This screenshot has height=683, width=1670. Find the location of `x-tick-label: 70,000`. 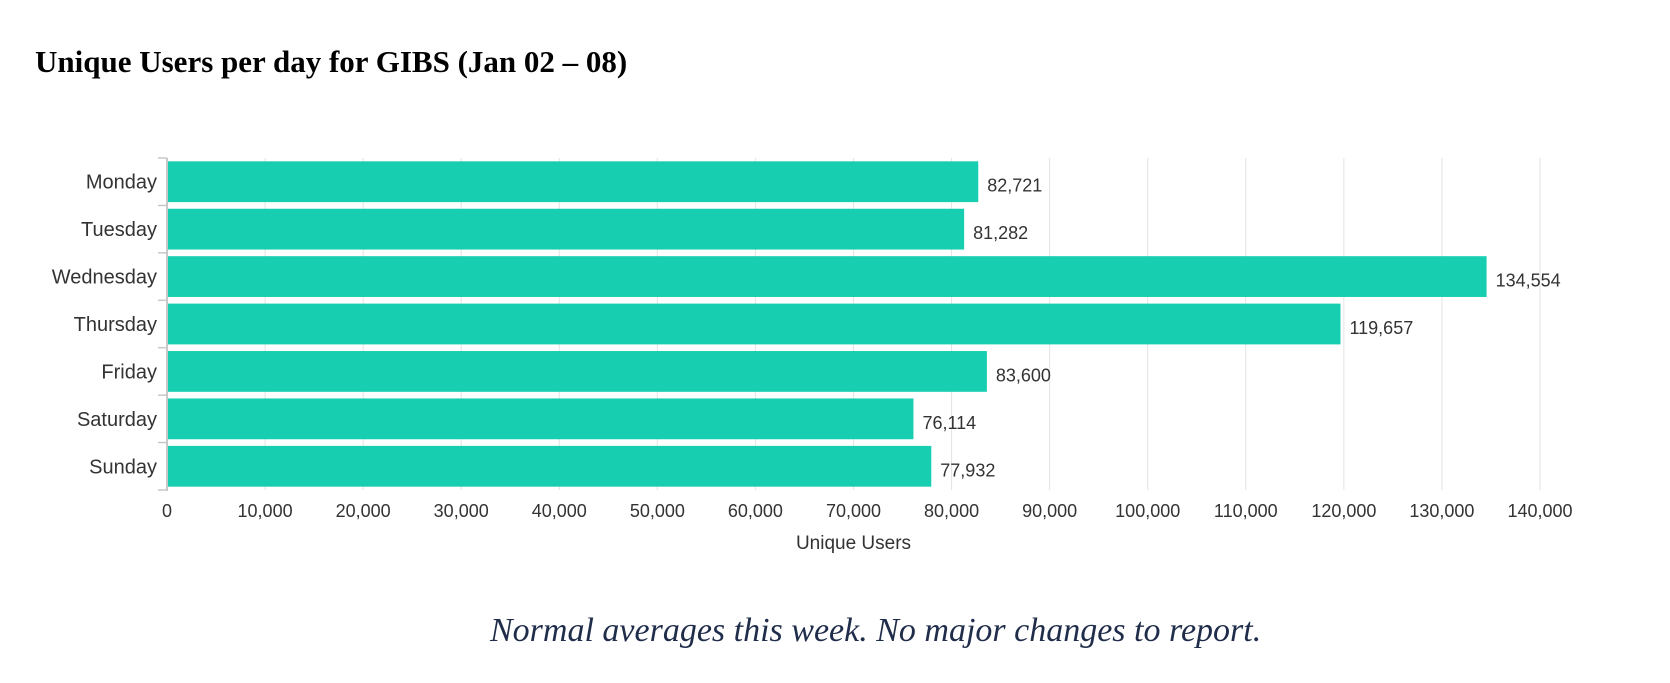

x-tick-label: 70,000 is located at coordinates (853, 511).